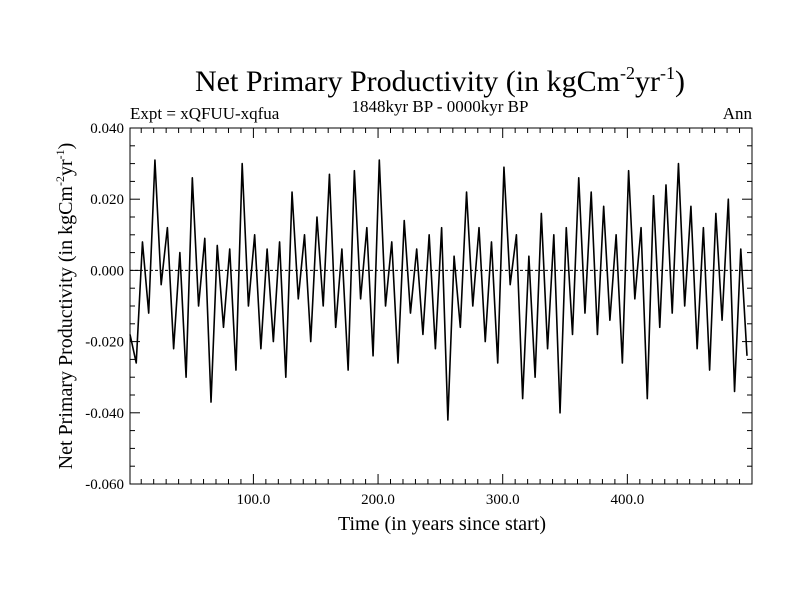 This screenshot has height=600, width=800. Describe the element at coordinates (503, 500) in the screenshot. I see `x-tick-label: 300.0` at that location.